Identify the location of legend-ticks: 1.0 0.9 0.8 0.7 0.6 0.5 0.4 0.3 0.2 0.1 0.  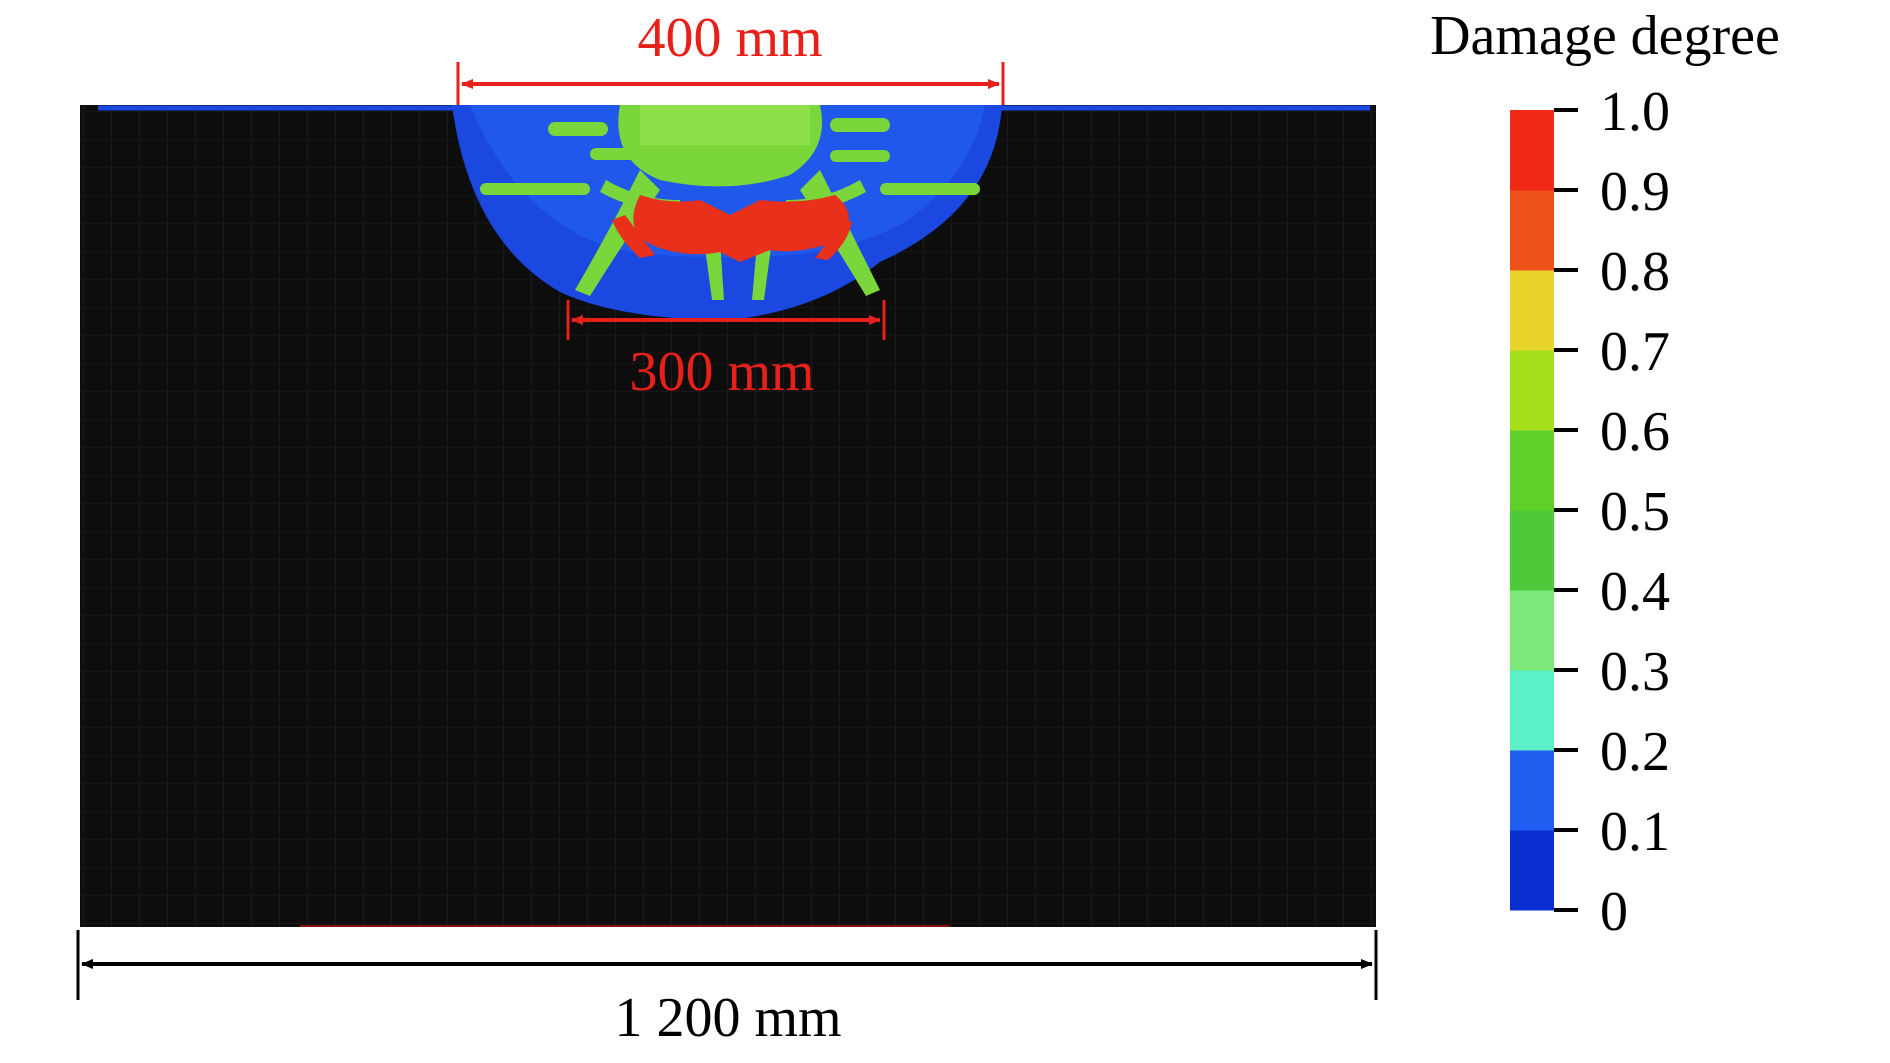
(1612, 512).